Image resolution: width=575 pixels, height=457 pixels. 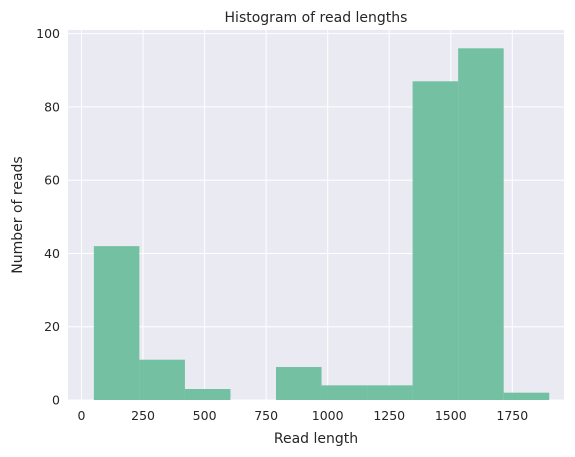 I want to click on y-axis-label: Number of reads, so click(x=18, y=214).